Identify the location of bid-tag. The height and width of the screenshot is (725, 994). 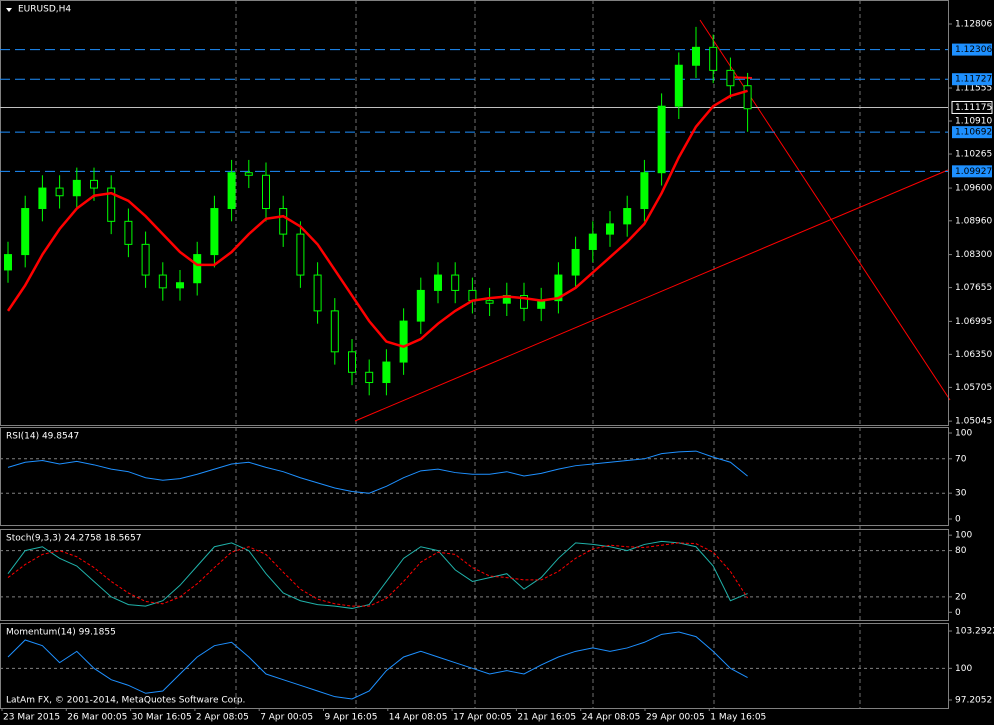
(972, 107).